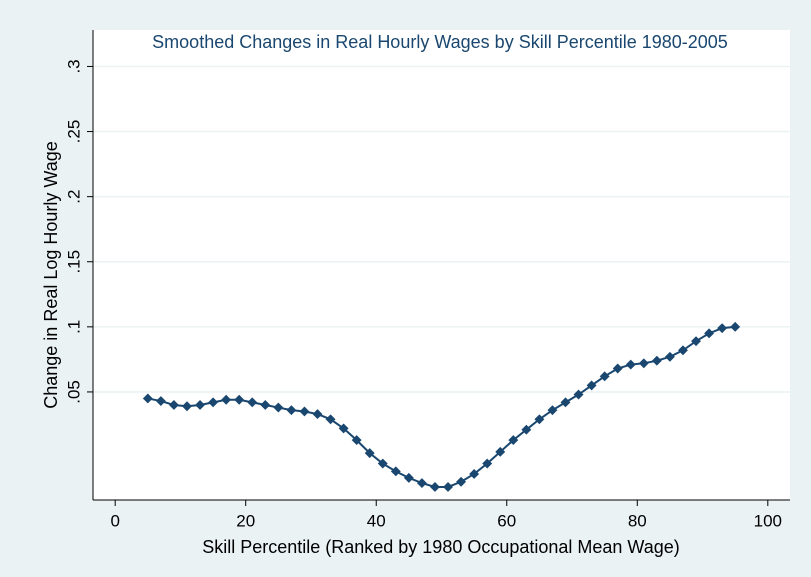  What do you see at coordinates (114, 520) in the screenshot?
I see `x-tick-label: 0` at bounding box center [114, 520].